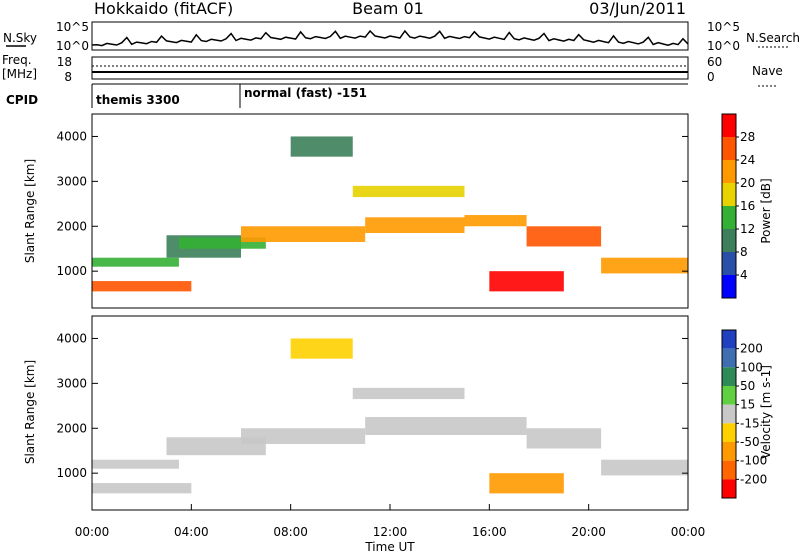 The height and width of the screenshot is (554, 800). Describe the element at coordinates (714, 62) in the screenshot. I see `nave-tick-top: 60` at that location.